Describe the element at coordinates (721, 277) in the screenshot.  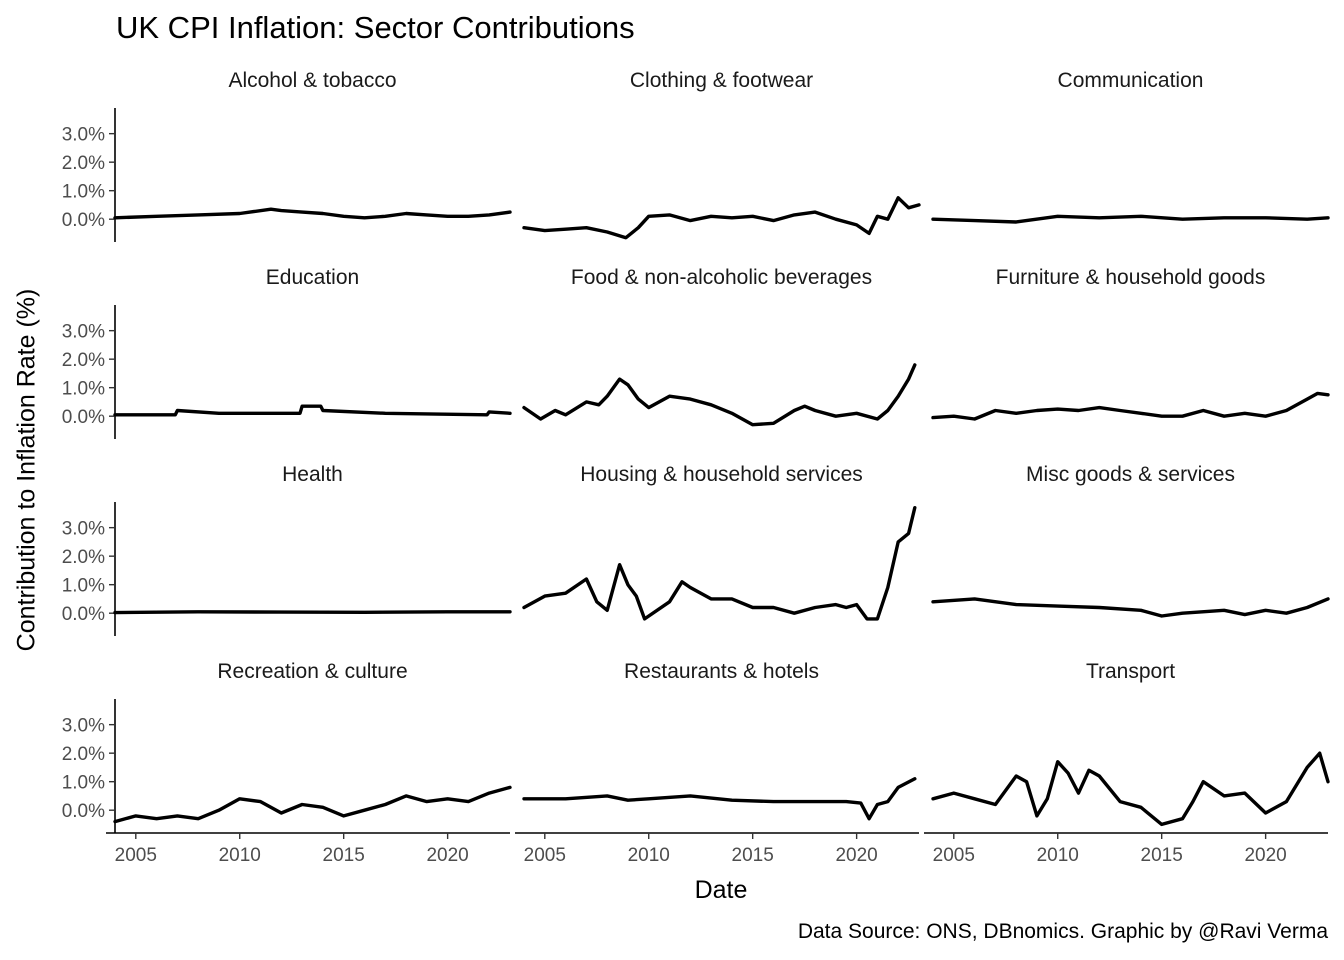
I see `panel-strip-title: Food & non-alcoholic beverages` at that location.